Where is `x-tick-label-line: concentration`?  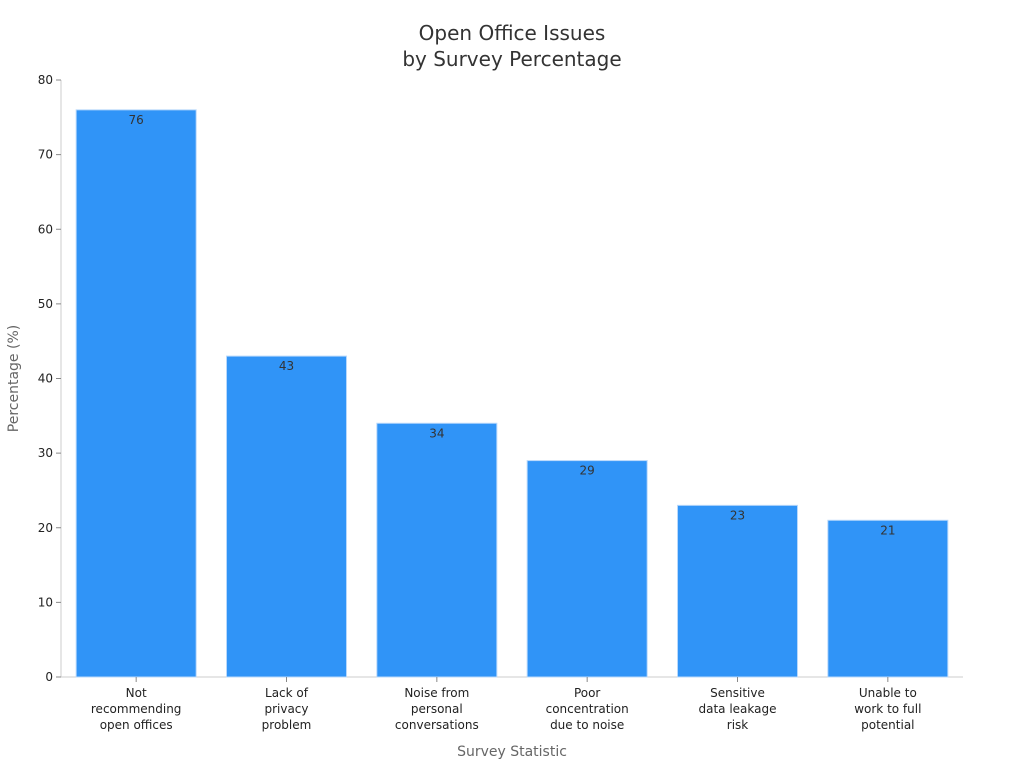
x-tick-label-line: concentration is located at coordinates (587, 709).